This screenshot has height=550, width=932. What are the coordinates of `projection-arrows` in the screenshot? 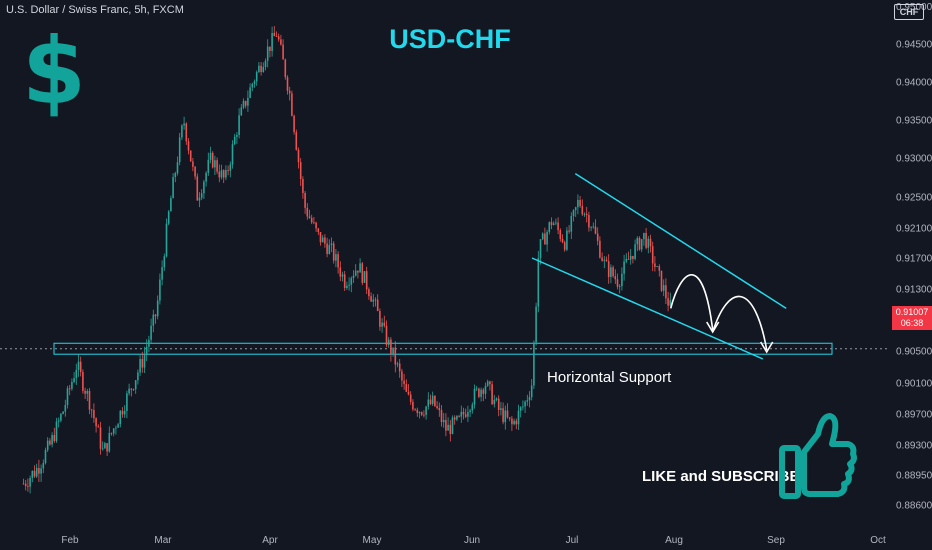 It's located at (721, 314).